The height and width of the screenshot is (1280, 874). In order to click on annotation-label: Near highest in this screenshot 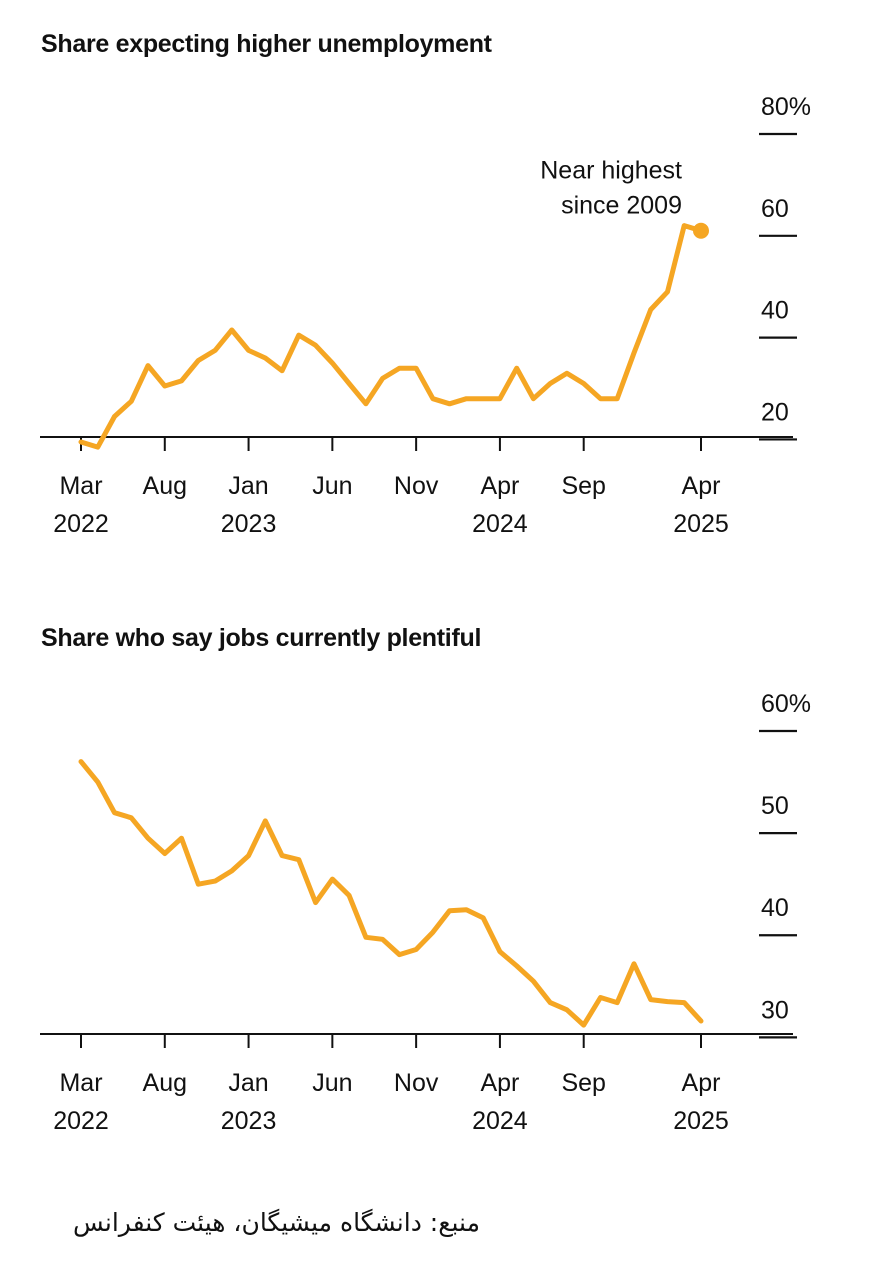, I will do `click(611, 171)`.